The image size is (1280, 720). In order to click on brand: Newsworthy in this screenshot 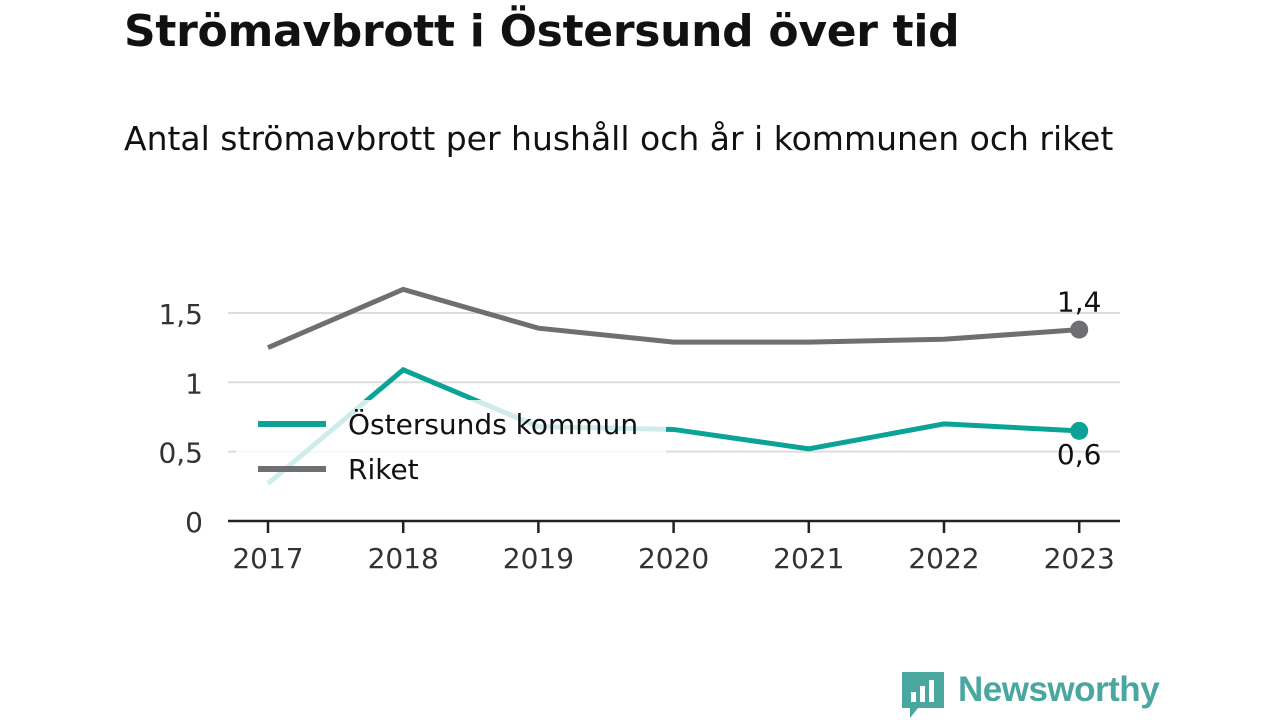, I will do `click(1030, 695)`.